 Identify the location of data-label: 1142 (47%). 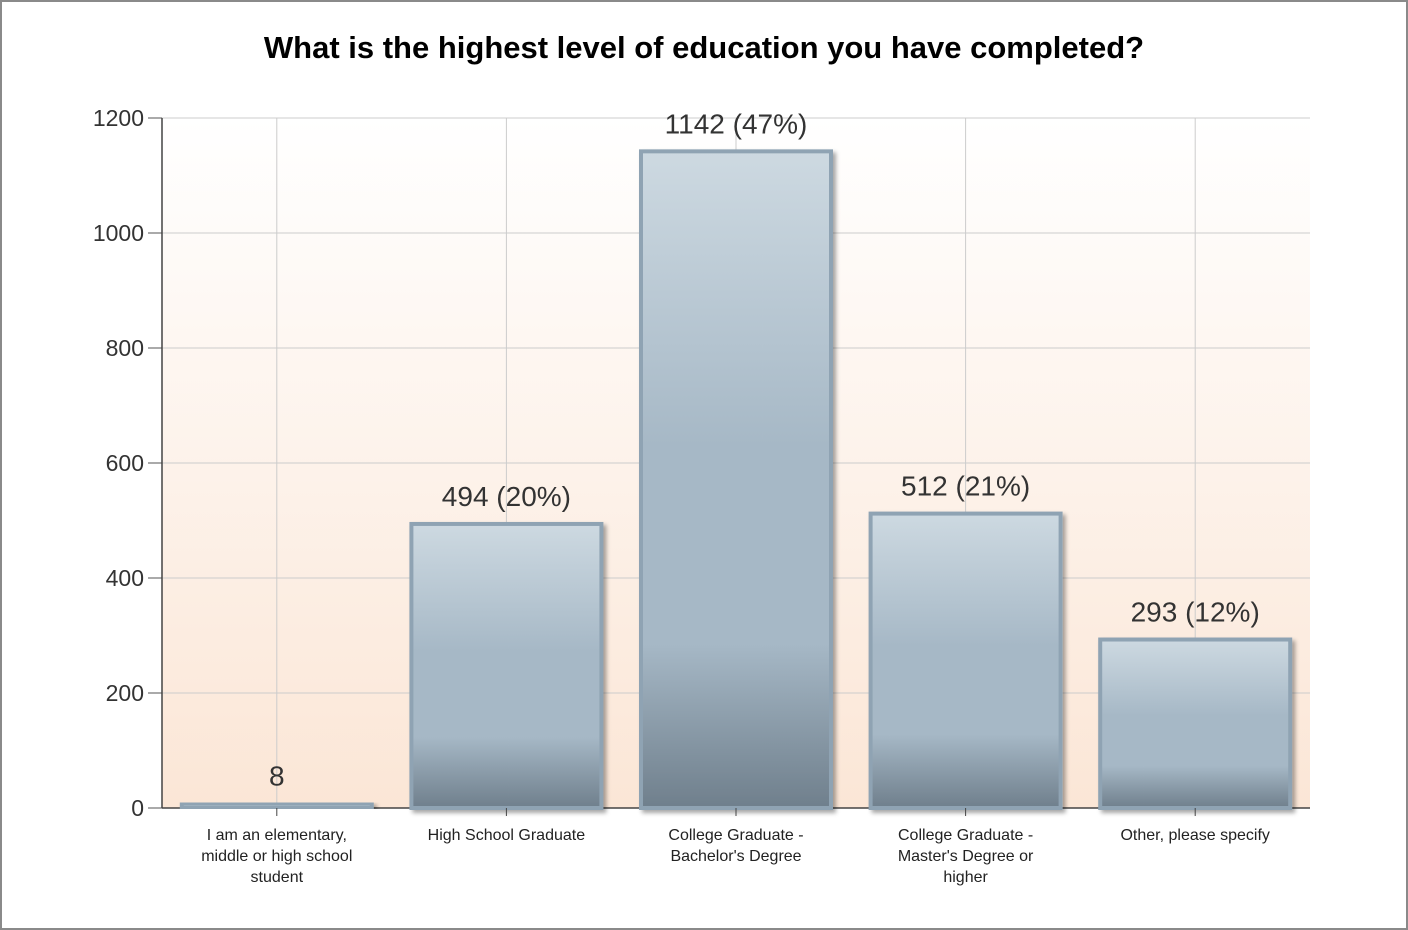
(736, 123).